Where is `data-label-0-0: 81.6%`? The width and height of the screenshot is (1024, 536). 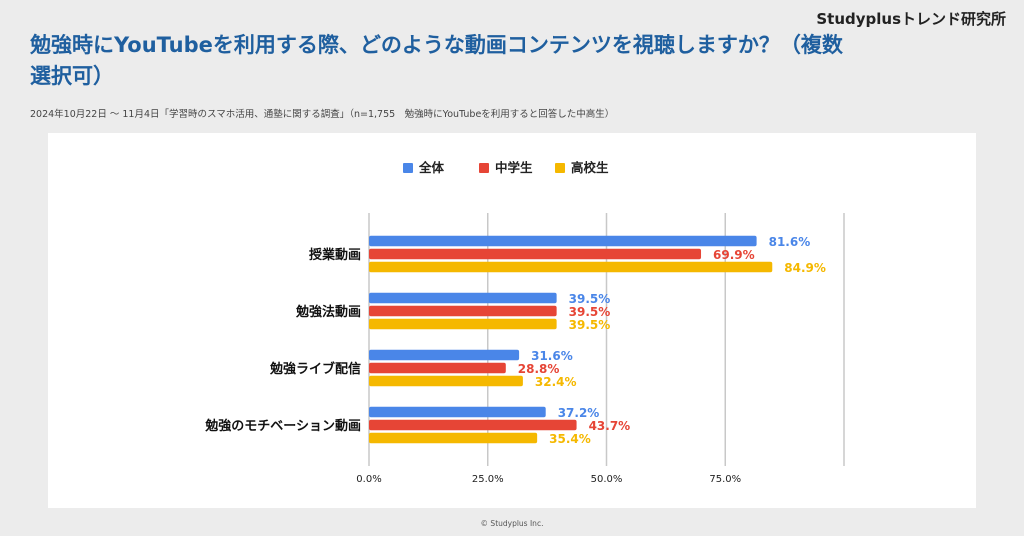 data-label-0-0: 81.6% is located at coordinates (790, 242).